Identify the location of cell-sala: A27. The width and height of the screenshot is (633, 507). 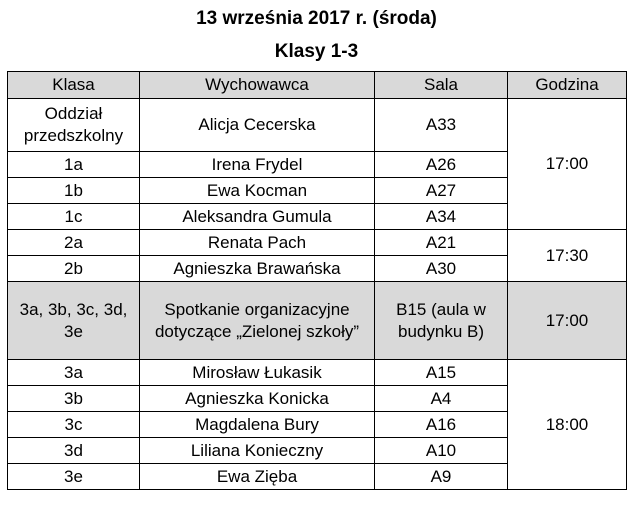
(441, 190).